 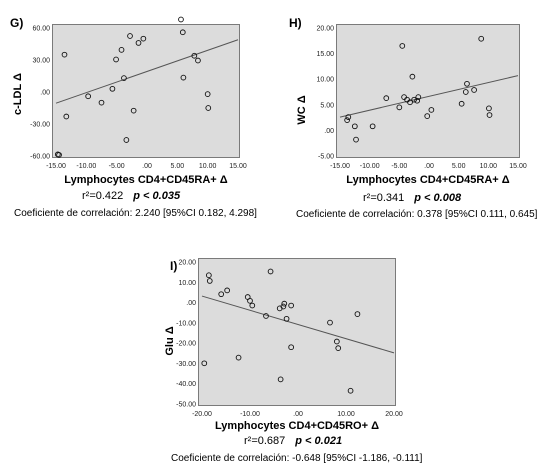 I want to click on y-tick-label: -40.00, so click(x=186, y=384).